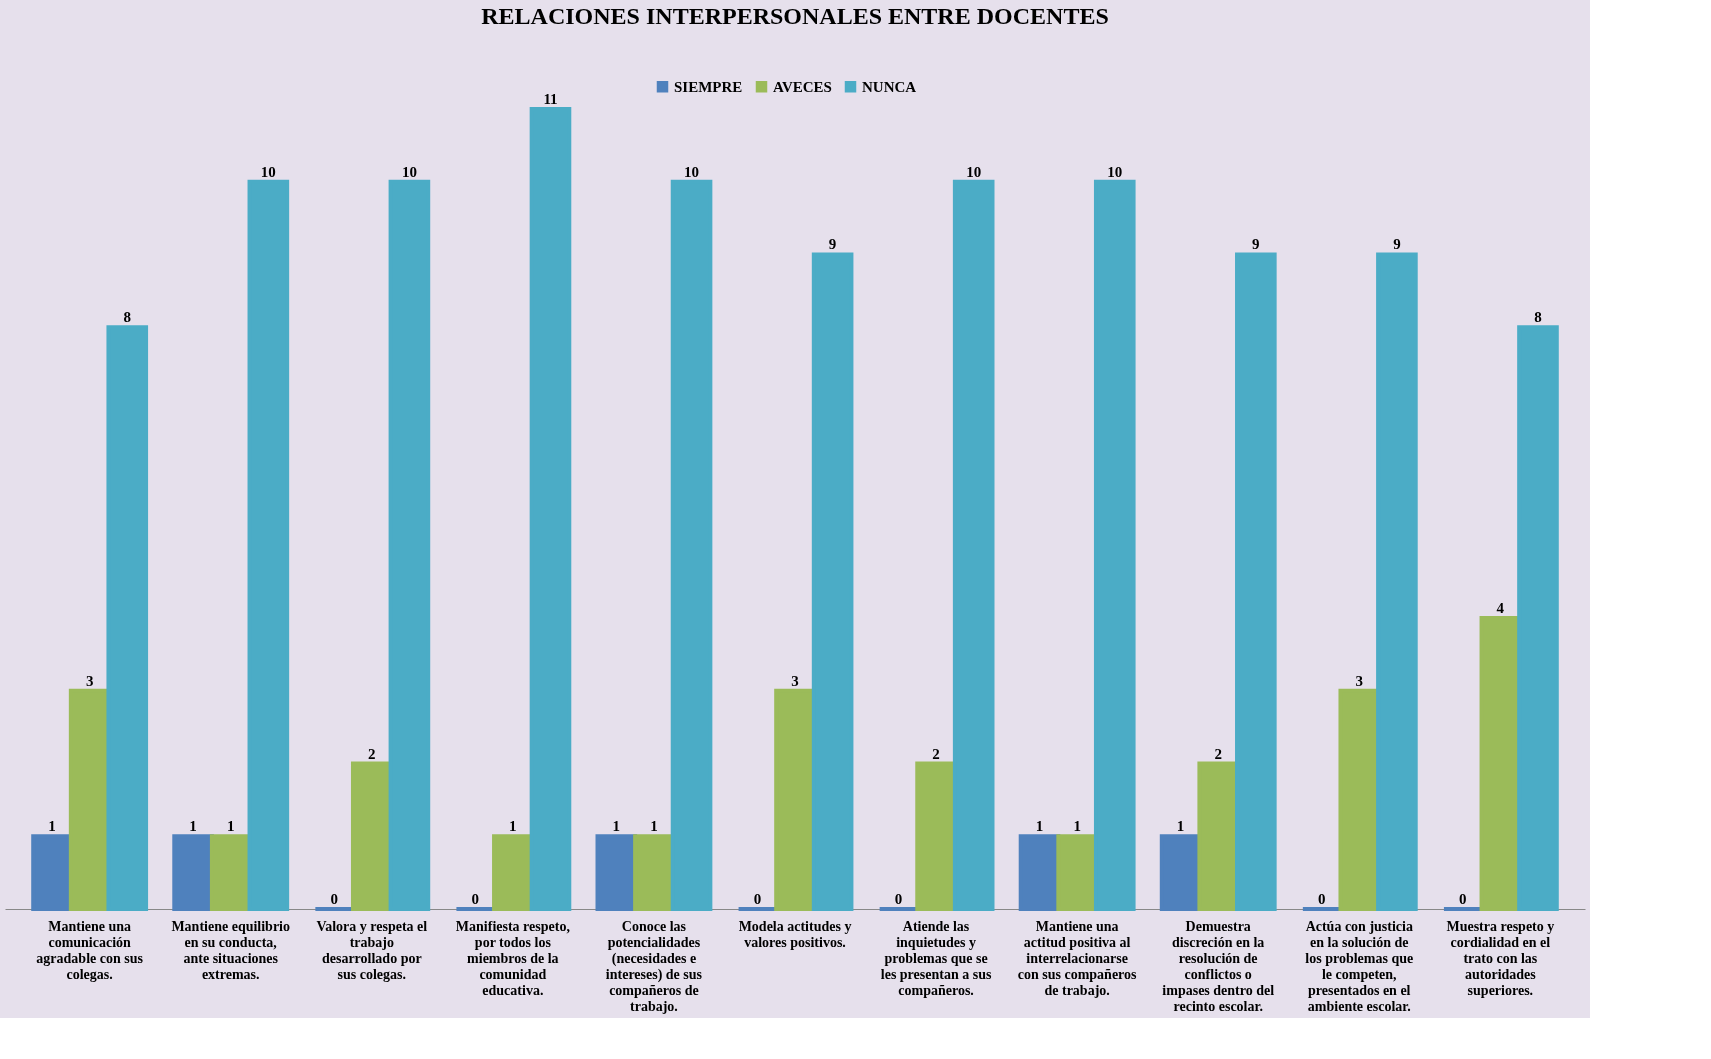 This screenshot has height=1059, width=1711. I want to click on x-tick-label: Valora y respeta el trabajo desarrollado por sus colegas., so click(372, 950).